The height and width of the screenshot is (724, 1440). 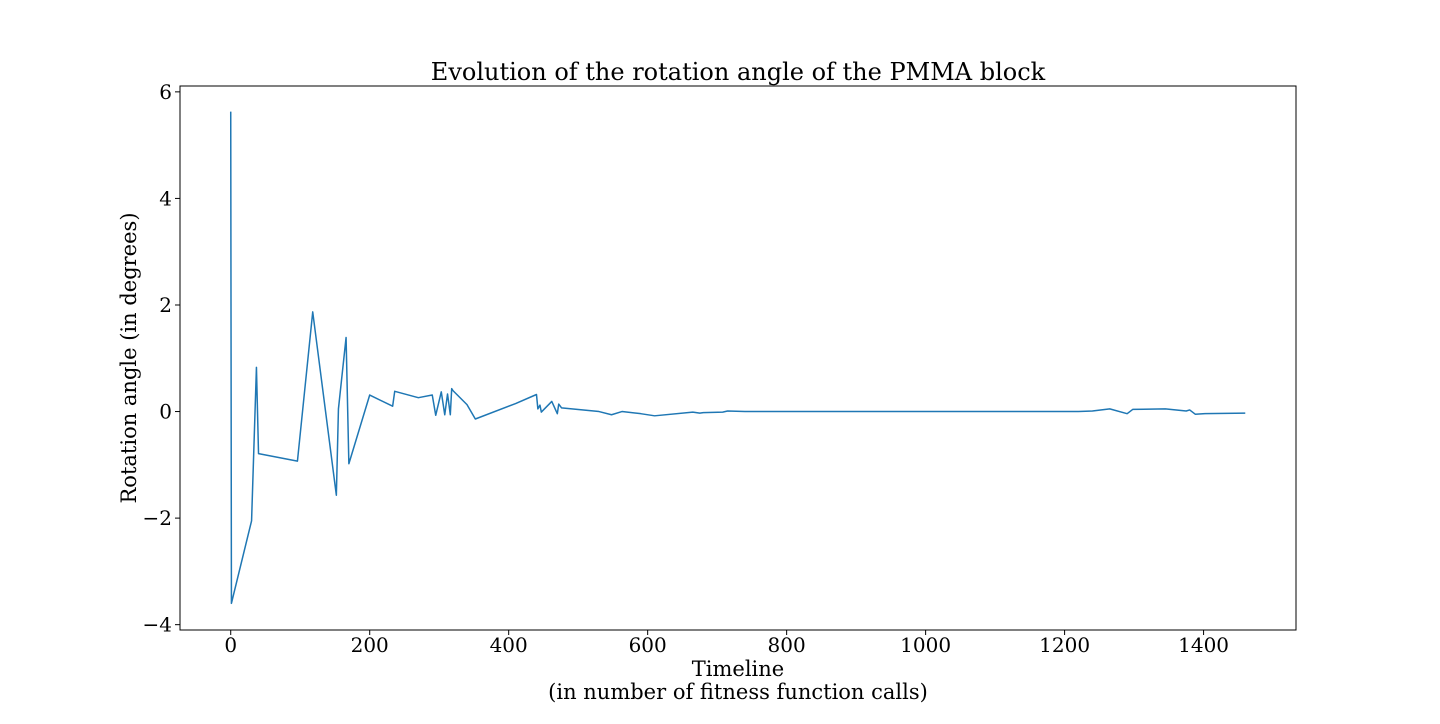 What do you see at coordinates (129, 357) in the screenshot?
I see `y-axis-label: Rotation angle (in degrees)` at bounding box center [129, 357].